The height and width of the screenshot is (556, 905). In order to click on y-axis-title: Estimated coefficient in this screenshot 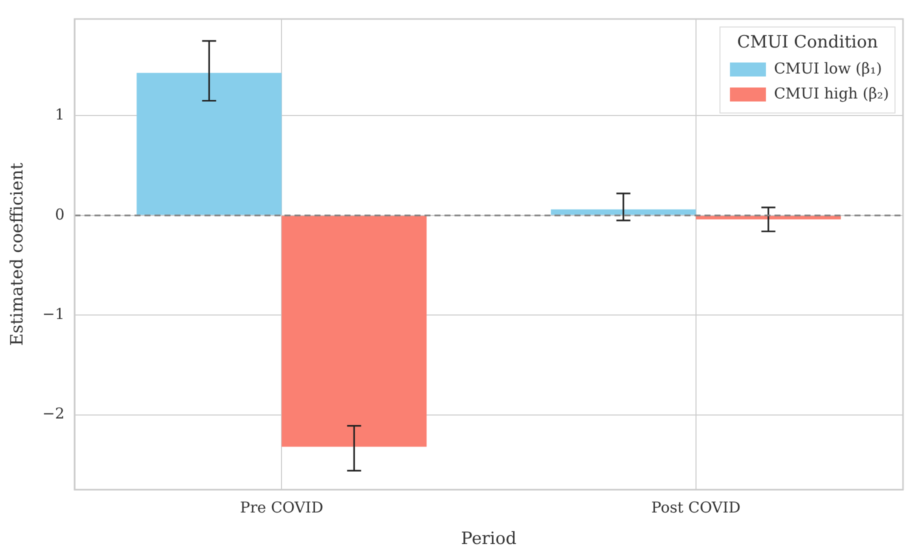, I will do `click(18, 254)`.